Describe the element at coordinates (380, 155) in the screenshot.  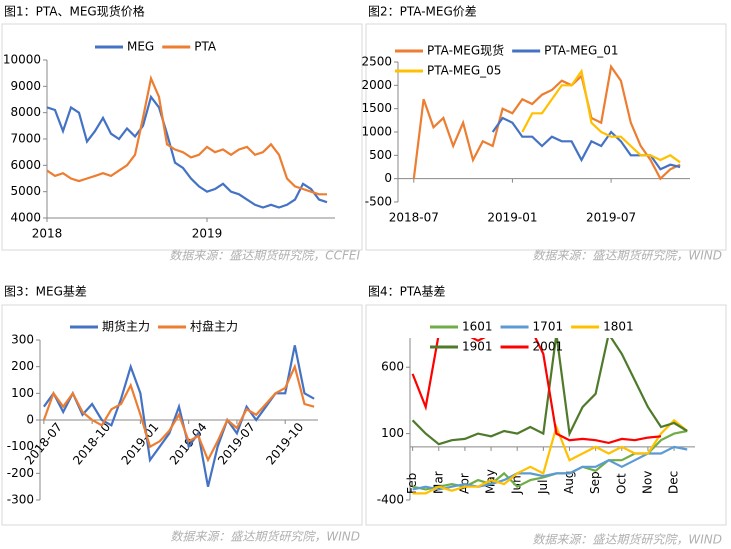
I see `y-tick-label: 500` at that location.